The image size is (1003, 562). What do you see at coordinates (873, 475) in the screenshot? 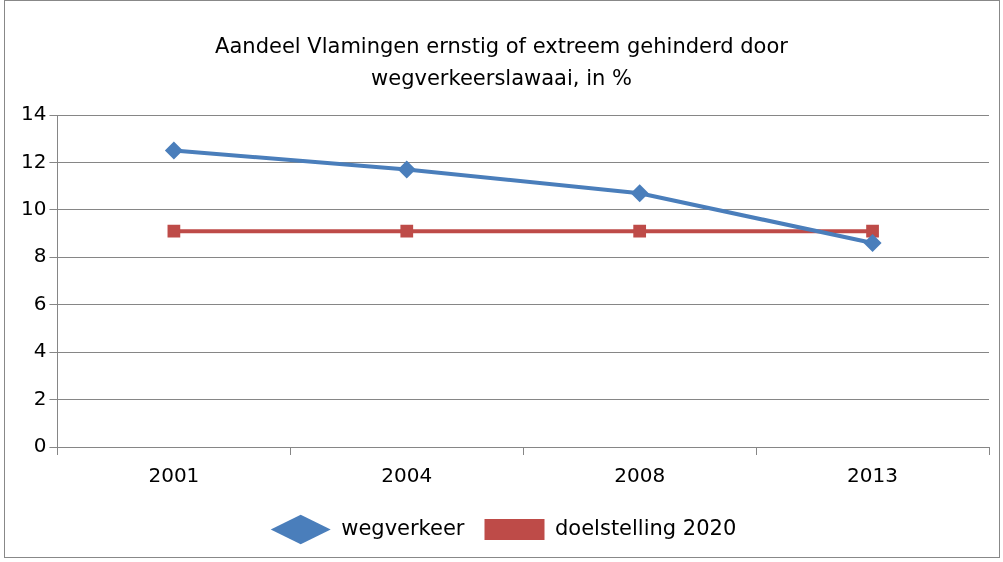
I see `x-tick-label: 2013` at bounding box center [873, 475].